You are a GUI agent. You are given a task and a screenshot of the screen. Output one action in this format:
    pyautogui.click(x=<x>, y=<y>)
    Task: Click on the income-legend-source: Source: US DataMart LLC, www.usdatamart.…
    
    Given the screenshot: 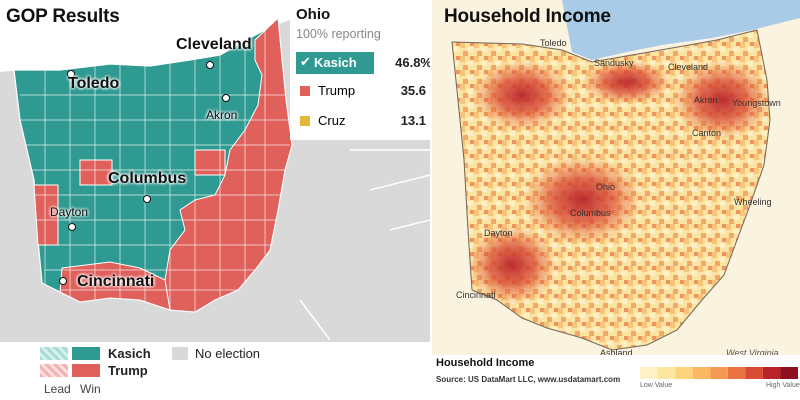 What is the action you would take?
    pyautogui.click(x=528, y=379)
    